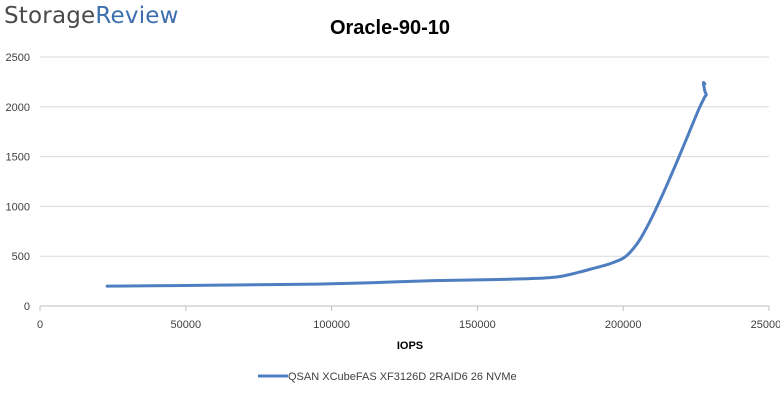  I want to click on logo-word-review: Review, so click(137, 16).